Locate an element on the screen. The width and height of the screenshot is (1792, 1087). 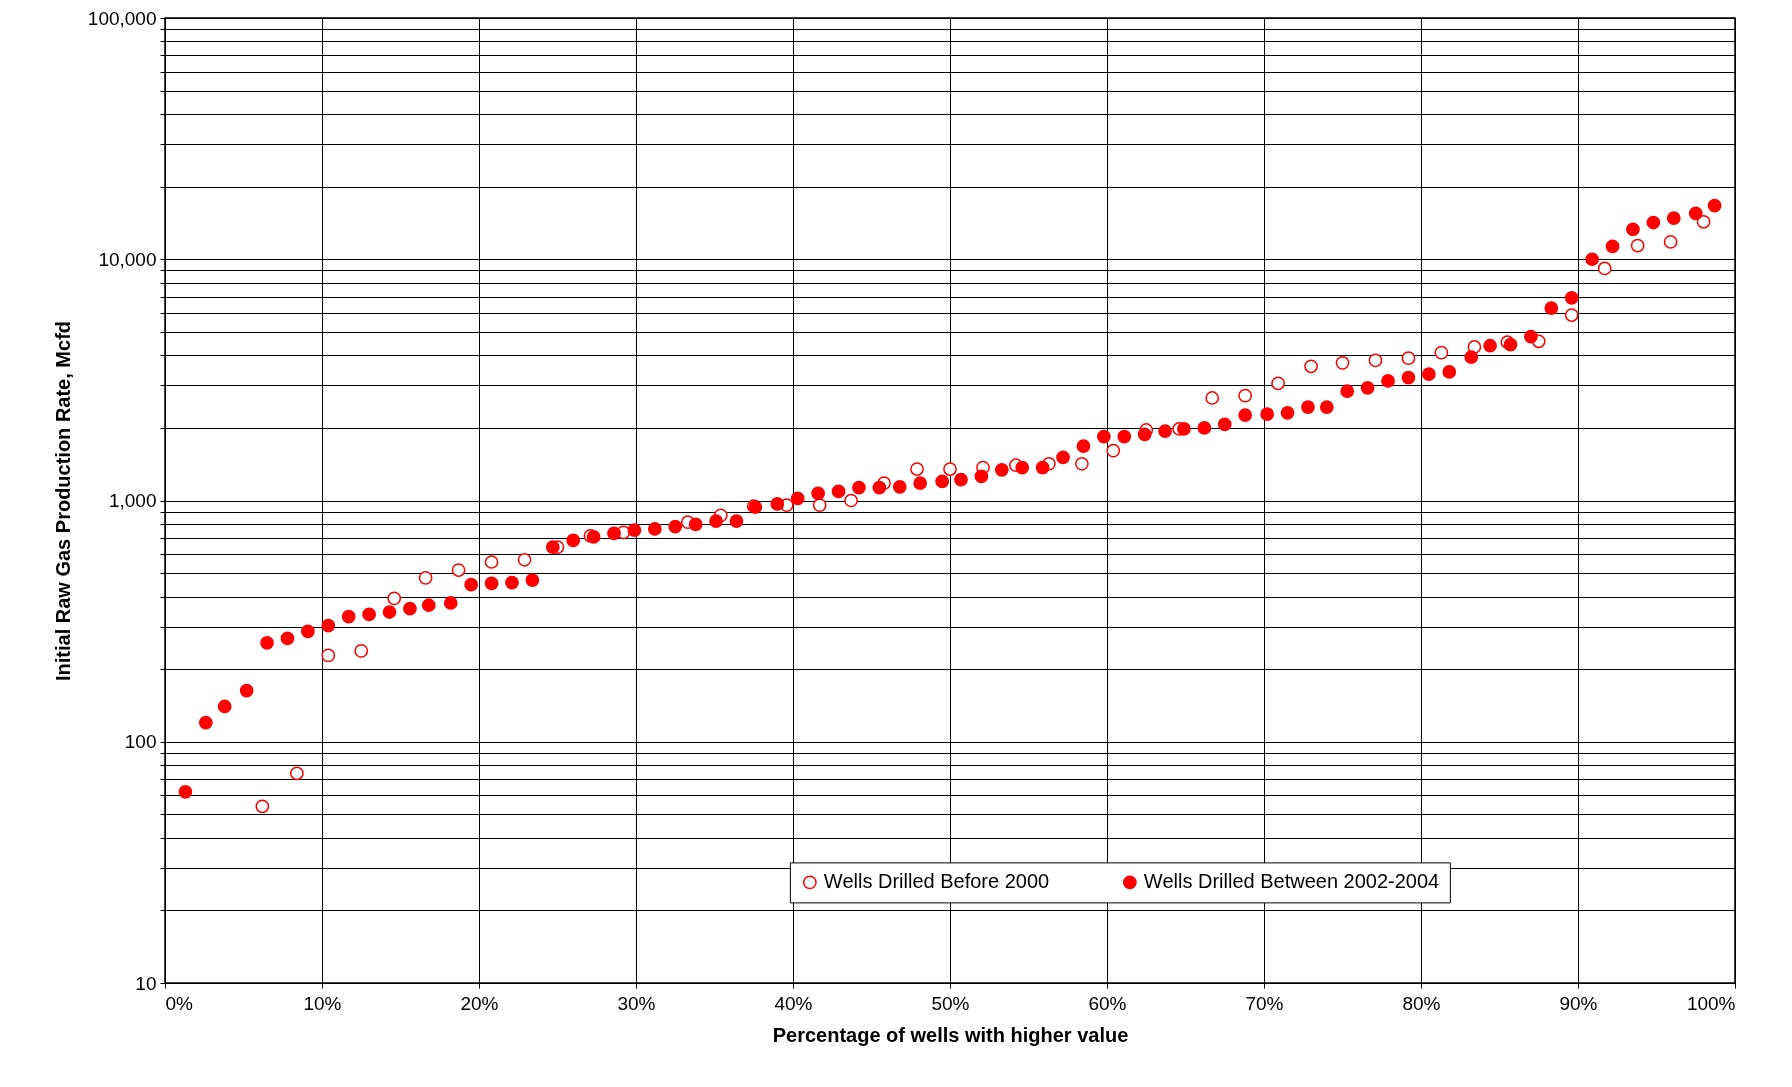
x-tick-label: 90% is located at coordinates (1578, 1003).